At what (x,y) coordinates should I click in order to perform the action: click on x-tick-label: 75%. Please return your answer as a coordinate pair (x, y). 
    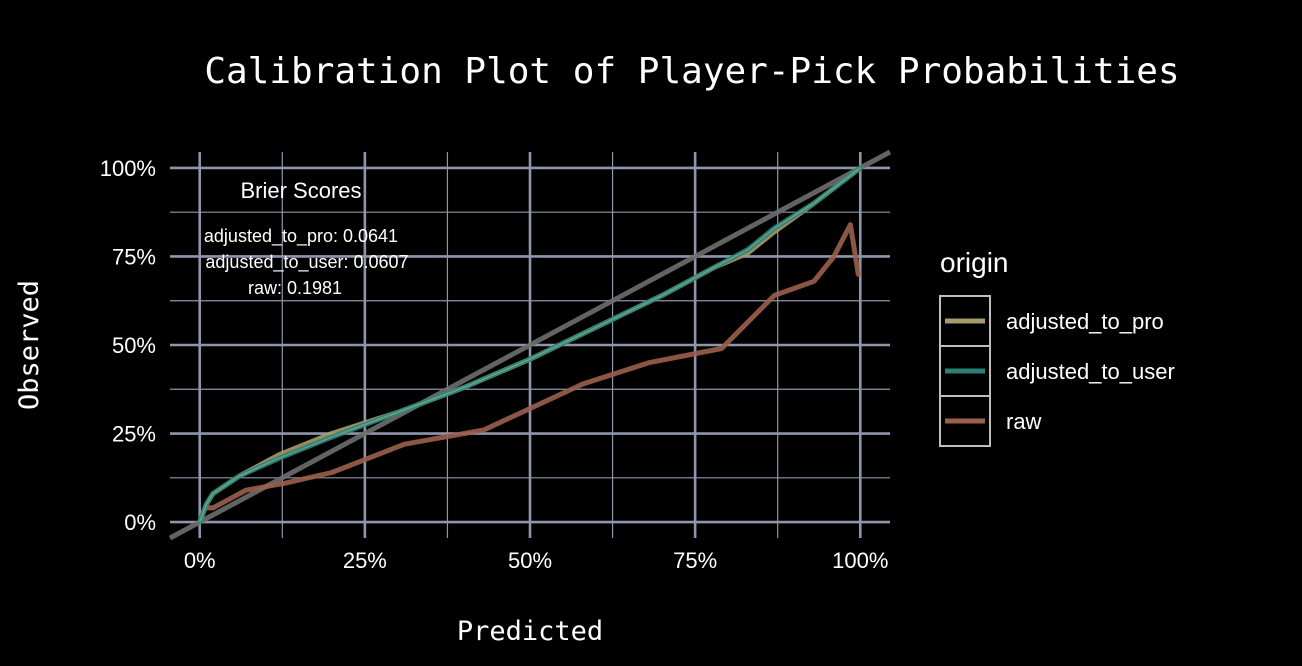
    Looking at the image, I should click on (695, 560).